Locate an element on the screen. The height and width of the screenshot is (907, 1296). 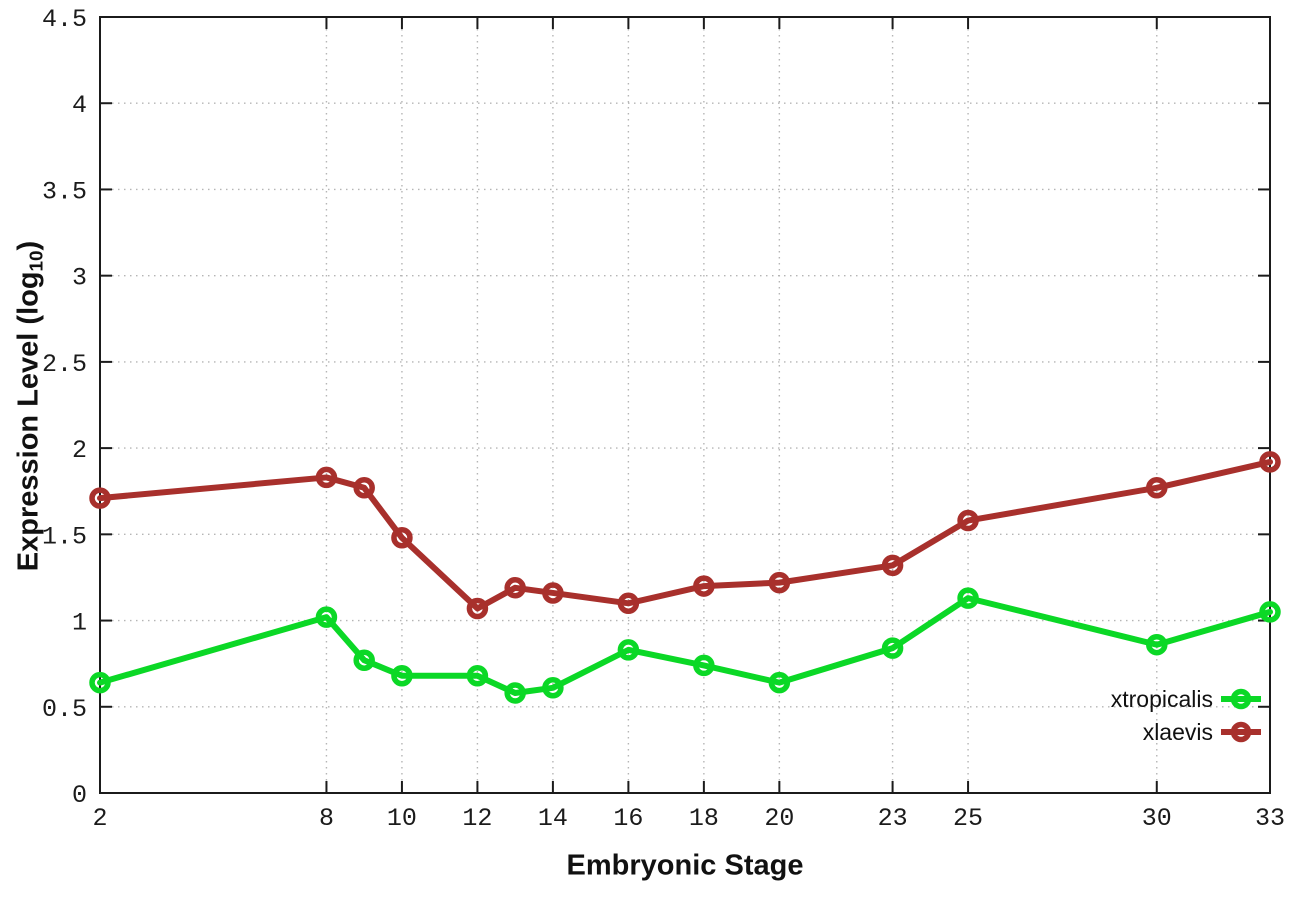
y-axis-title: Expression Level (log10) is located at coordinates (30, 406).